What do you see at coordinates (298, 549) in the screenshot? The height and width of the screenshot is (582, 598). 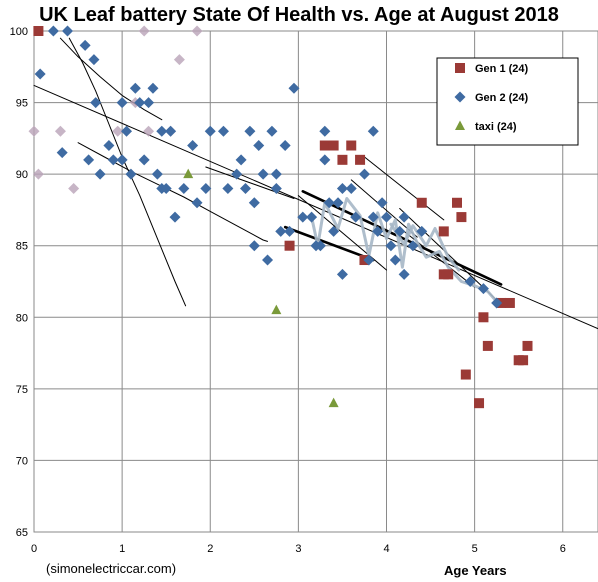 I see `x-tick-label: 3` at bounding box center [298, 549].